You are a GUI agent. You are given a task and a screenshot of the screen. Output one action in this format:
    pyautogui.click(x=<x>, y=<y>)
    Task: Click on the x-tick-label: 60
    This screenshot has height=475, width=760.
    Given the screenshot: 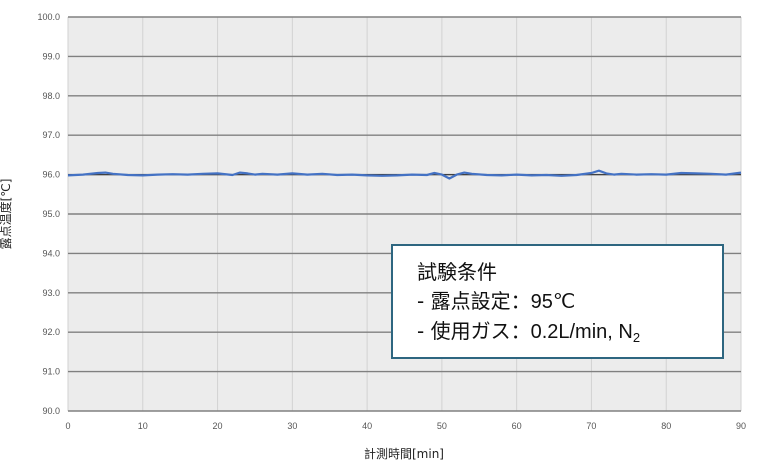 What is the action you would take?
    pyautogui.click(x=517, y=426)
    